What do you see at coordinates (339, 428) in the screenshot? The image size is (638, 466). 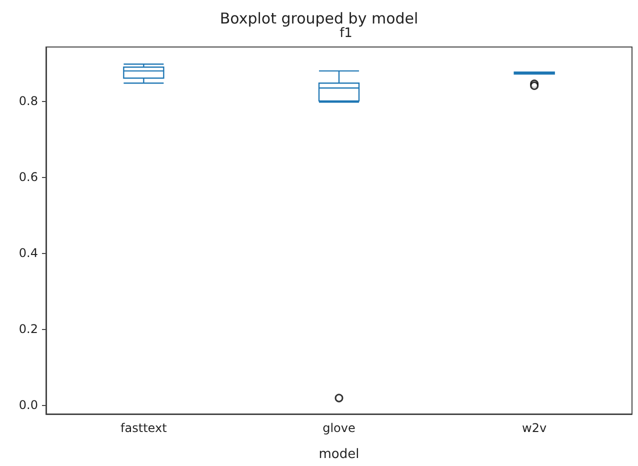 I see `x-tick-label: glove` at bounding box center [339, 428].